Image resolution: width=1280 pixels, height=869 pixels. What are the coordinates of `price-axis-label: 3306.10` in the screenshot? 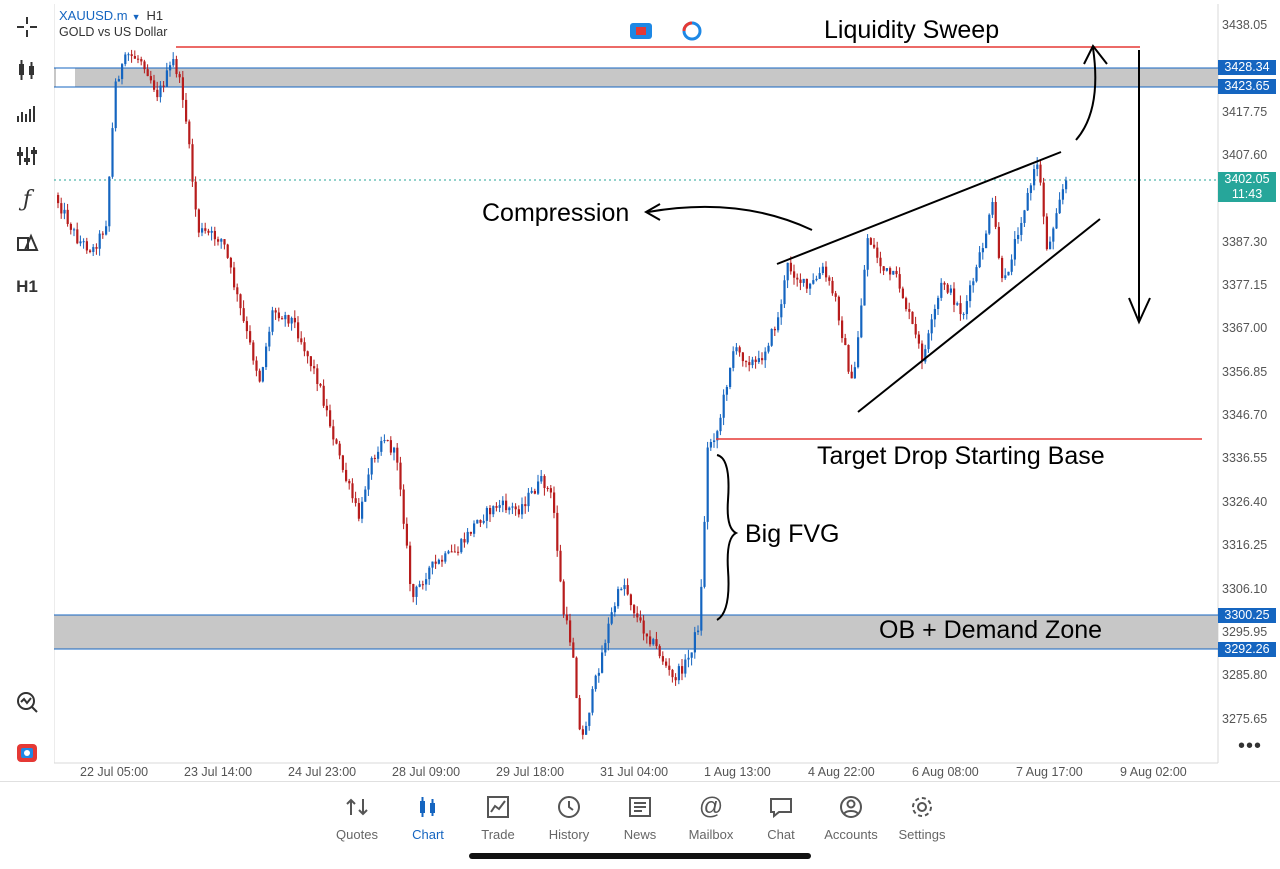 It's located at (1245, 589).